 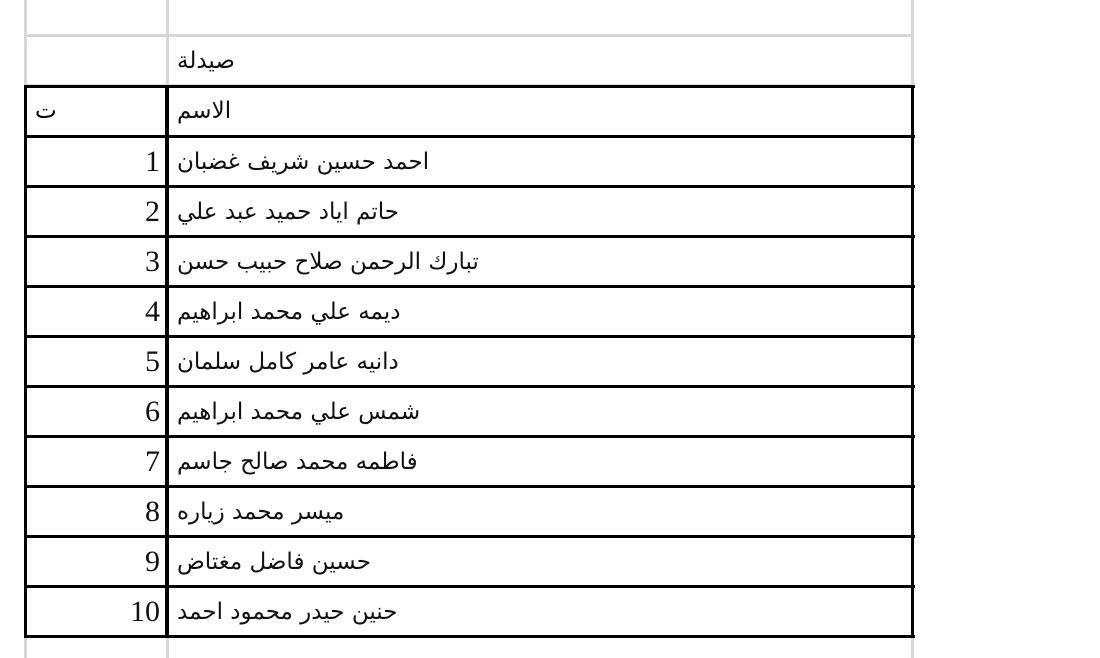 I want to click on index-cell: 5, so click(x=152, y=361).